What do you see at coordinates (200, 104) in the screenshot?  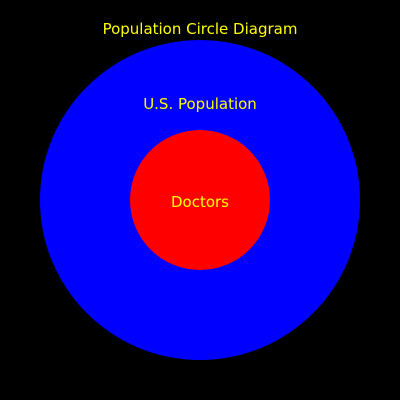 I see `outer-circle-label: U.S. Population` at bounding box center [200, 104].